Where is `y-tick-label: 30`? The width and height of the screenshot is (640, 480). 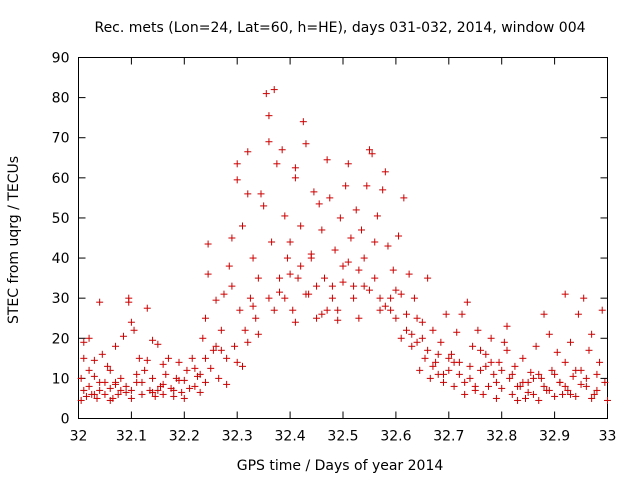
y-tick-label: 30 is located at coordinates (61, 299).